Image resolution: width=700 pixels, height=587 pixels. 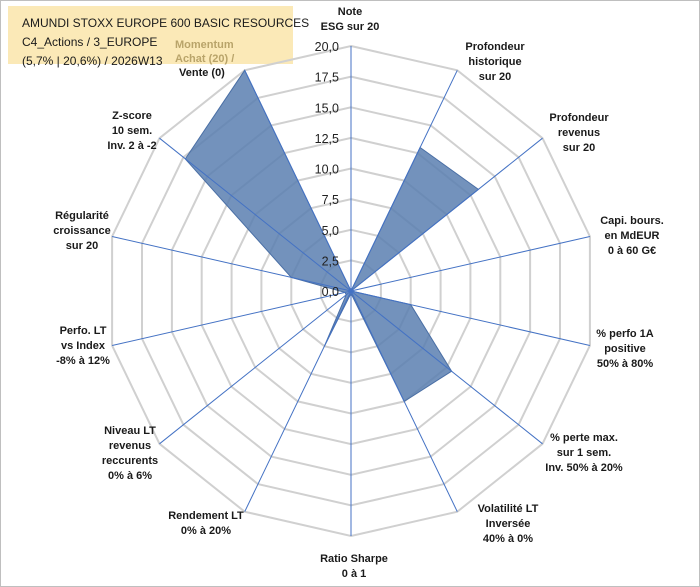 I want to click on axis-label-2: Profondeur revenus sur 20, so click(x=579, y=133).